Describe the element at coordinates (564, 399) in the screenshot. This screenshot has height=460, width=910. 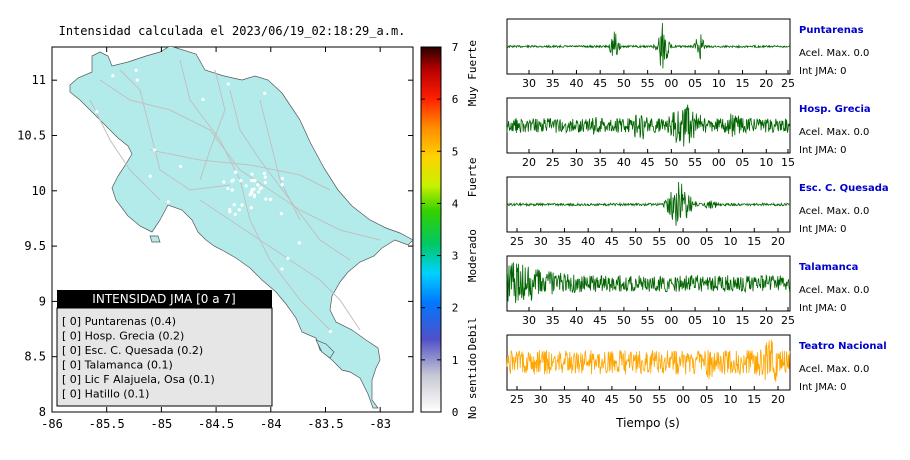
I see `waveform-tick-label: 35` at that location.